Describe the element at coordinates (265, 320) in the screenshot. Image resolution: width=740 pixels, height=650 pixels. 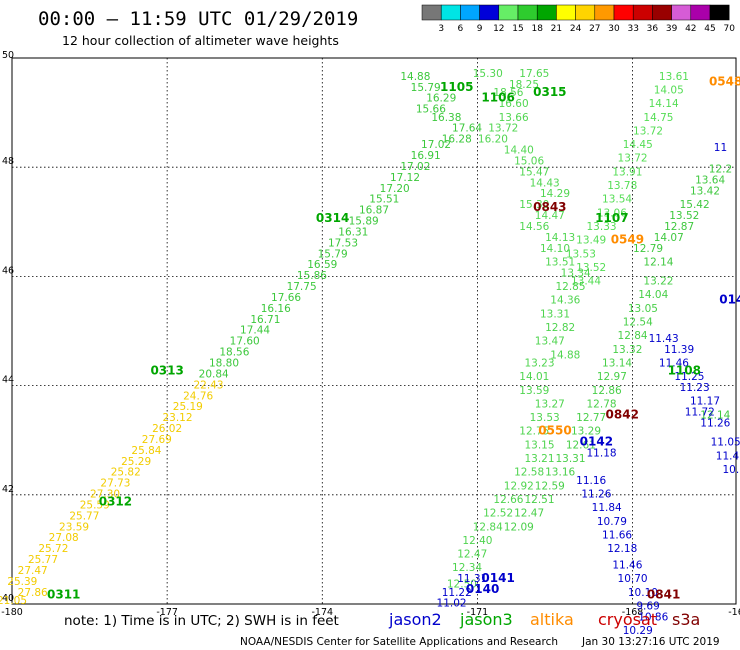
I see `wave-height-value: 16.71` at that location.